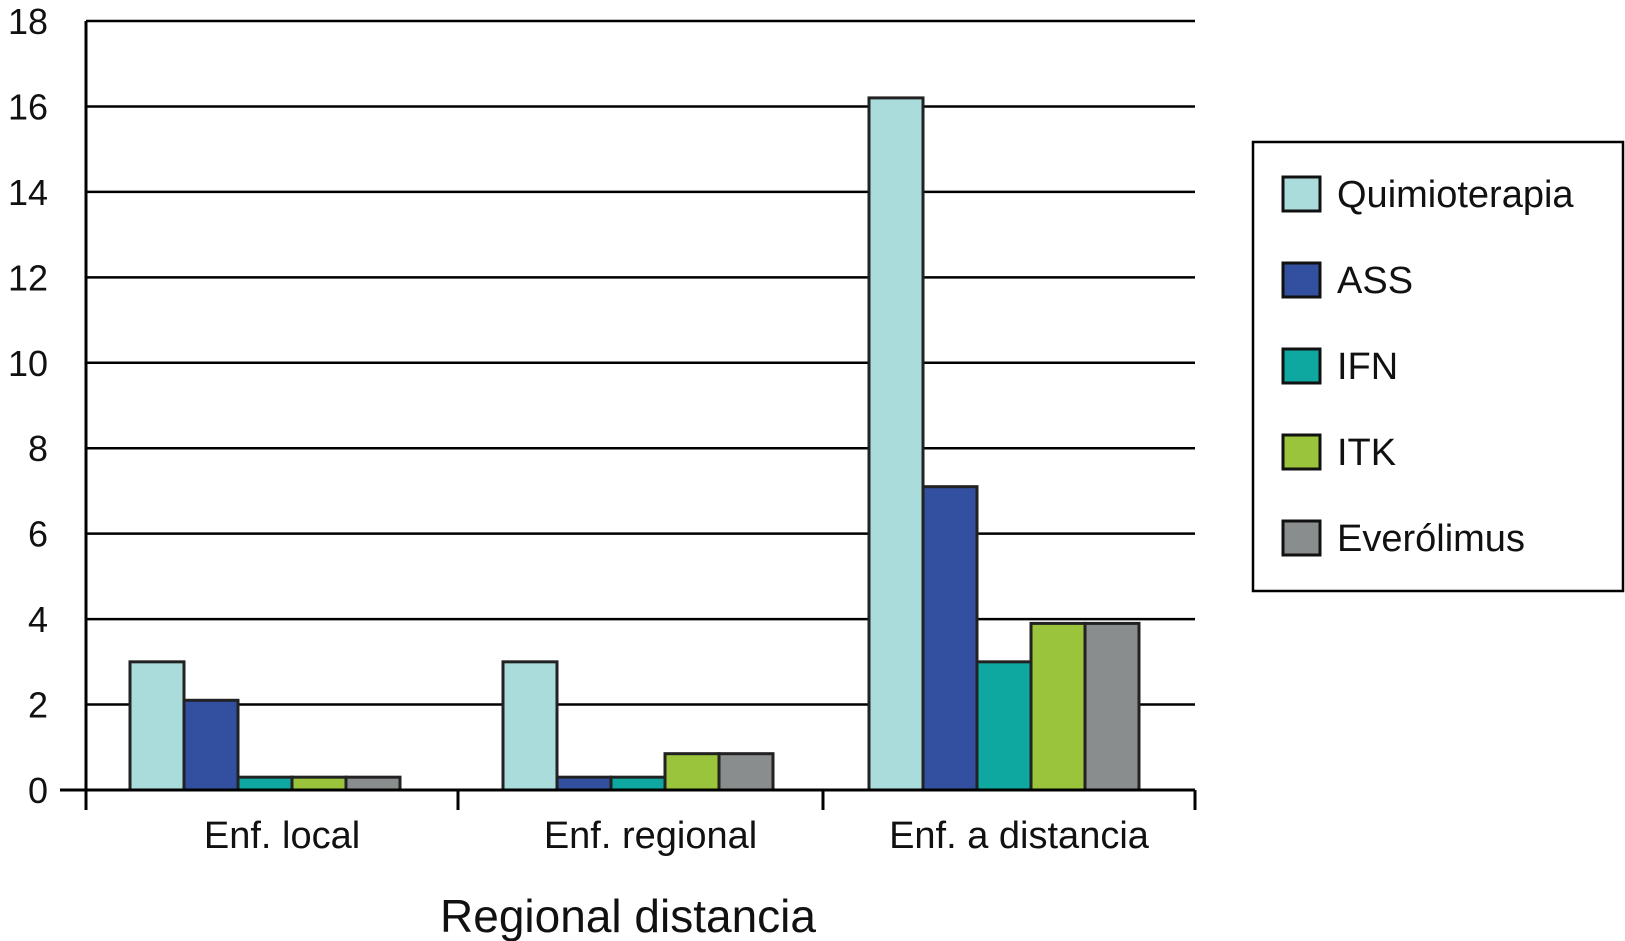 Image resolution: width=1625 pixels, height=941 pixels. I want to click on x-tick-labels: Enf. local Enf. regional Enf. a distancia, so click(677, 836).